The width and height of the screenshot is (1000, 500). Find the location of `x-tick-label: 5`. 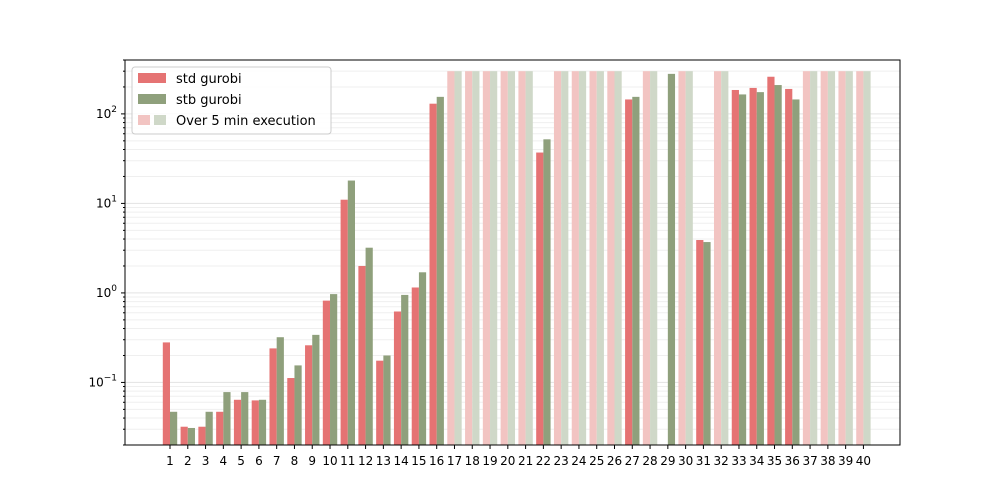

x-tick-label: 5 is located at coordinates (241, 461).